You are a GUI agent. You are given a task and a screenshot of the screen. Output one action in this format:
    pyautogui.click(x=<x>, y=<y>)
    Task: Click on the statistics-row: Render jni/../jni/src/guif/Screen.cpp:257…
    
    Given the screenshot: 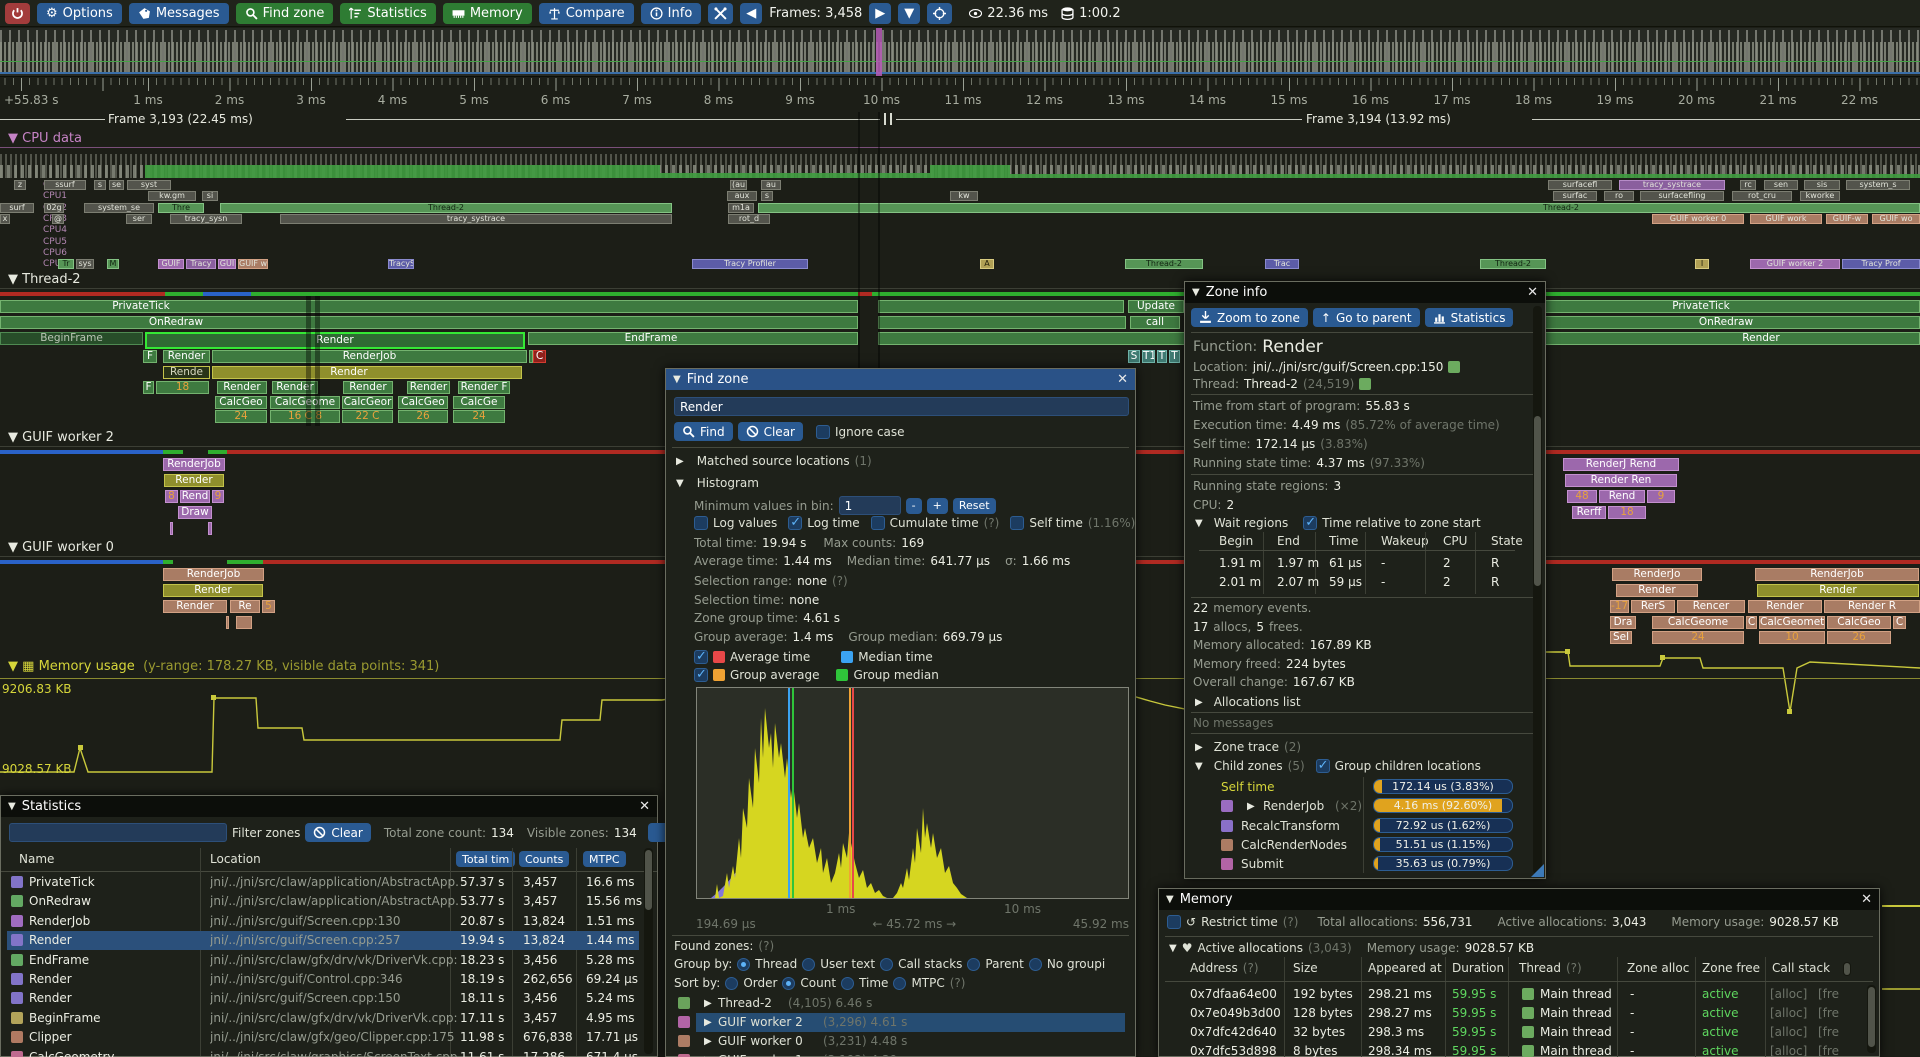 What is the action you would take?
    pyautogui.click(x=323, y=941)
    